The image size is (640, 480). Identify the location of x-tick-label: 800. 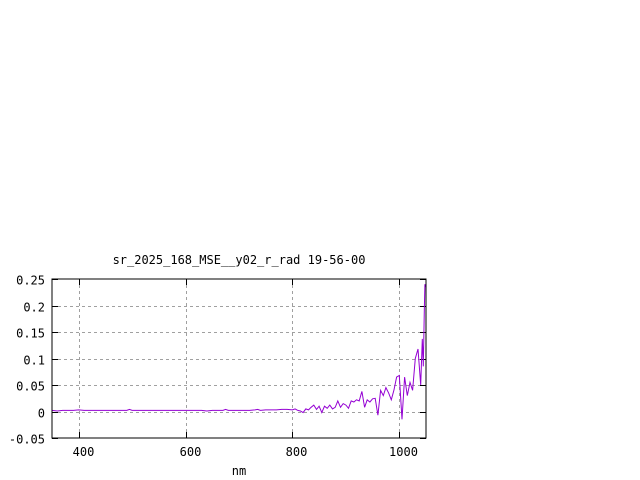
(297, 452).